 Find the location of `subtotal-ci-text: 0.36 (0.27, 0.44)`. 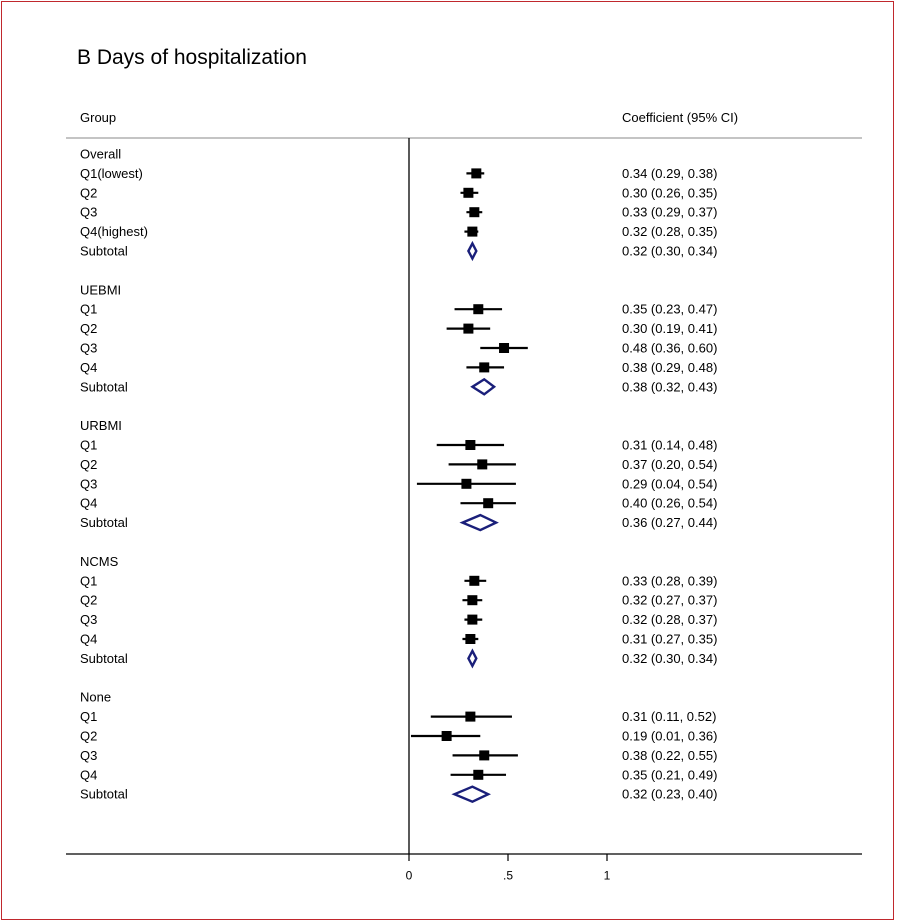

subtotal-ci-text: 0.36 (0.27, 0.44) is located at coordinates (669, 522).